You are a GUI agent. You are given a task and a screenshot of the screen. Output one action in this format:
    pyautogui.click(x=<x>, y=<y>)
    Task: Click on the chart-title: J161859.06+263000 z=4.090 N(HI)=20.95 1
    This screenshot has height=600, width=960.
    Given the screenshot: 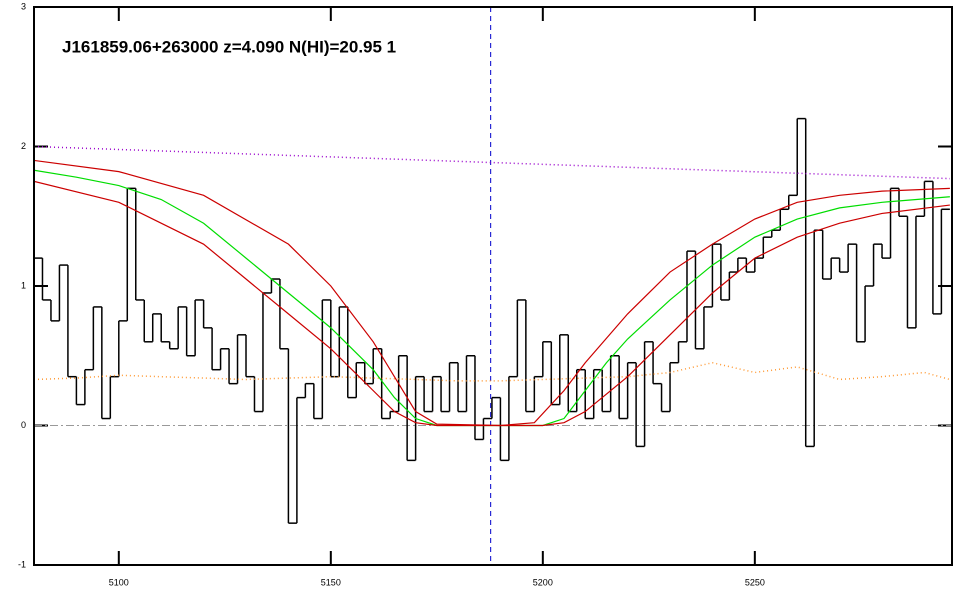 What is the action you would take?
    pyautogui.click(x=229, y=46)
    